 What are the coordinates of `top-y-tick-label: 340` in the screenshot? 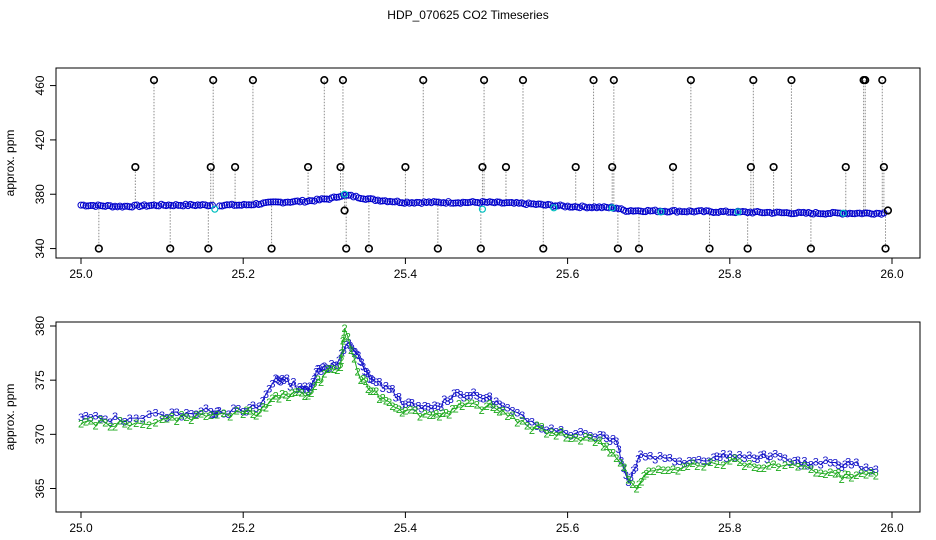 It's located at (40, 248).